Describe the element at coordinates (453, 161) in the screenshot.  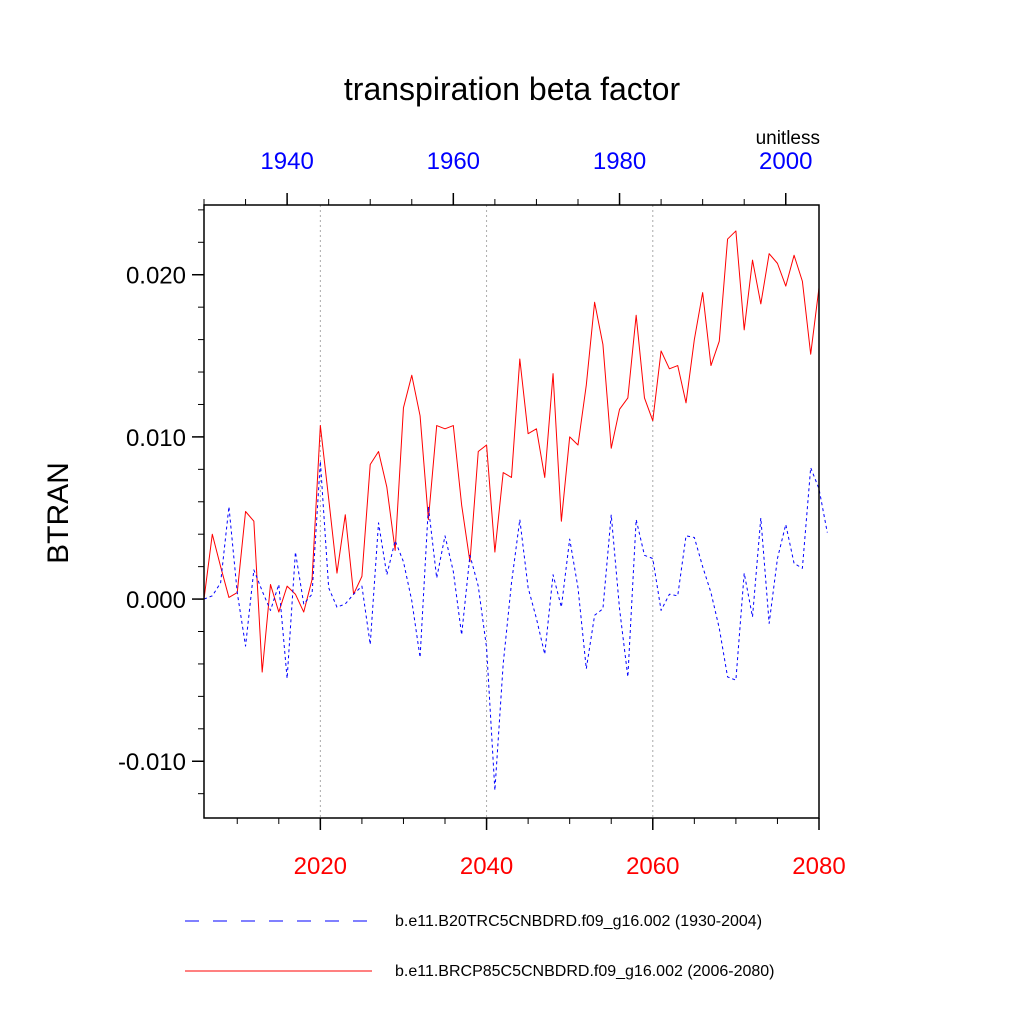
I see `x-top-tick-label: 1960` at that location.